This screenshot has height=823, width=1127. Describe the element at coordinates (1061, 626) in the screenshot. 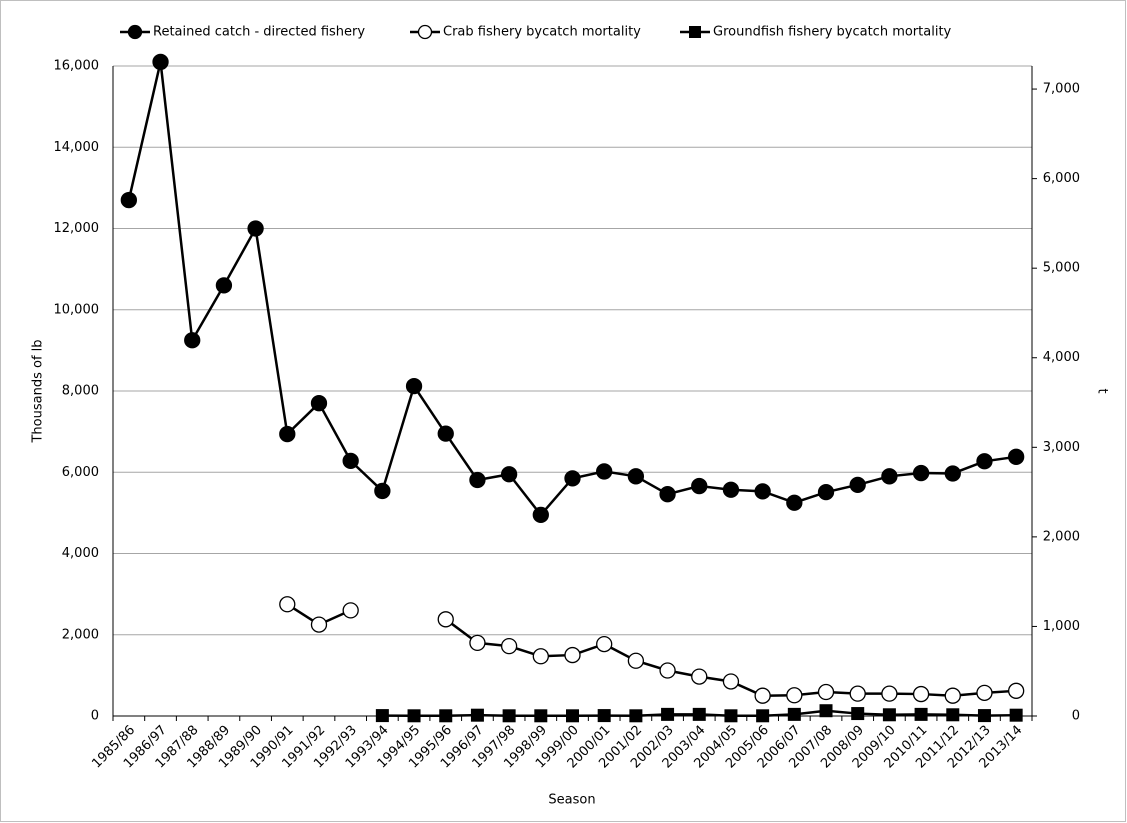

I see `y2-tick-label: 1,000` at that location.